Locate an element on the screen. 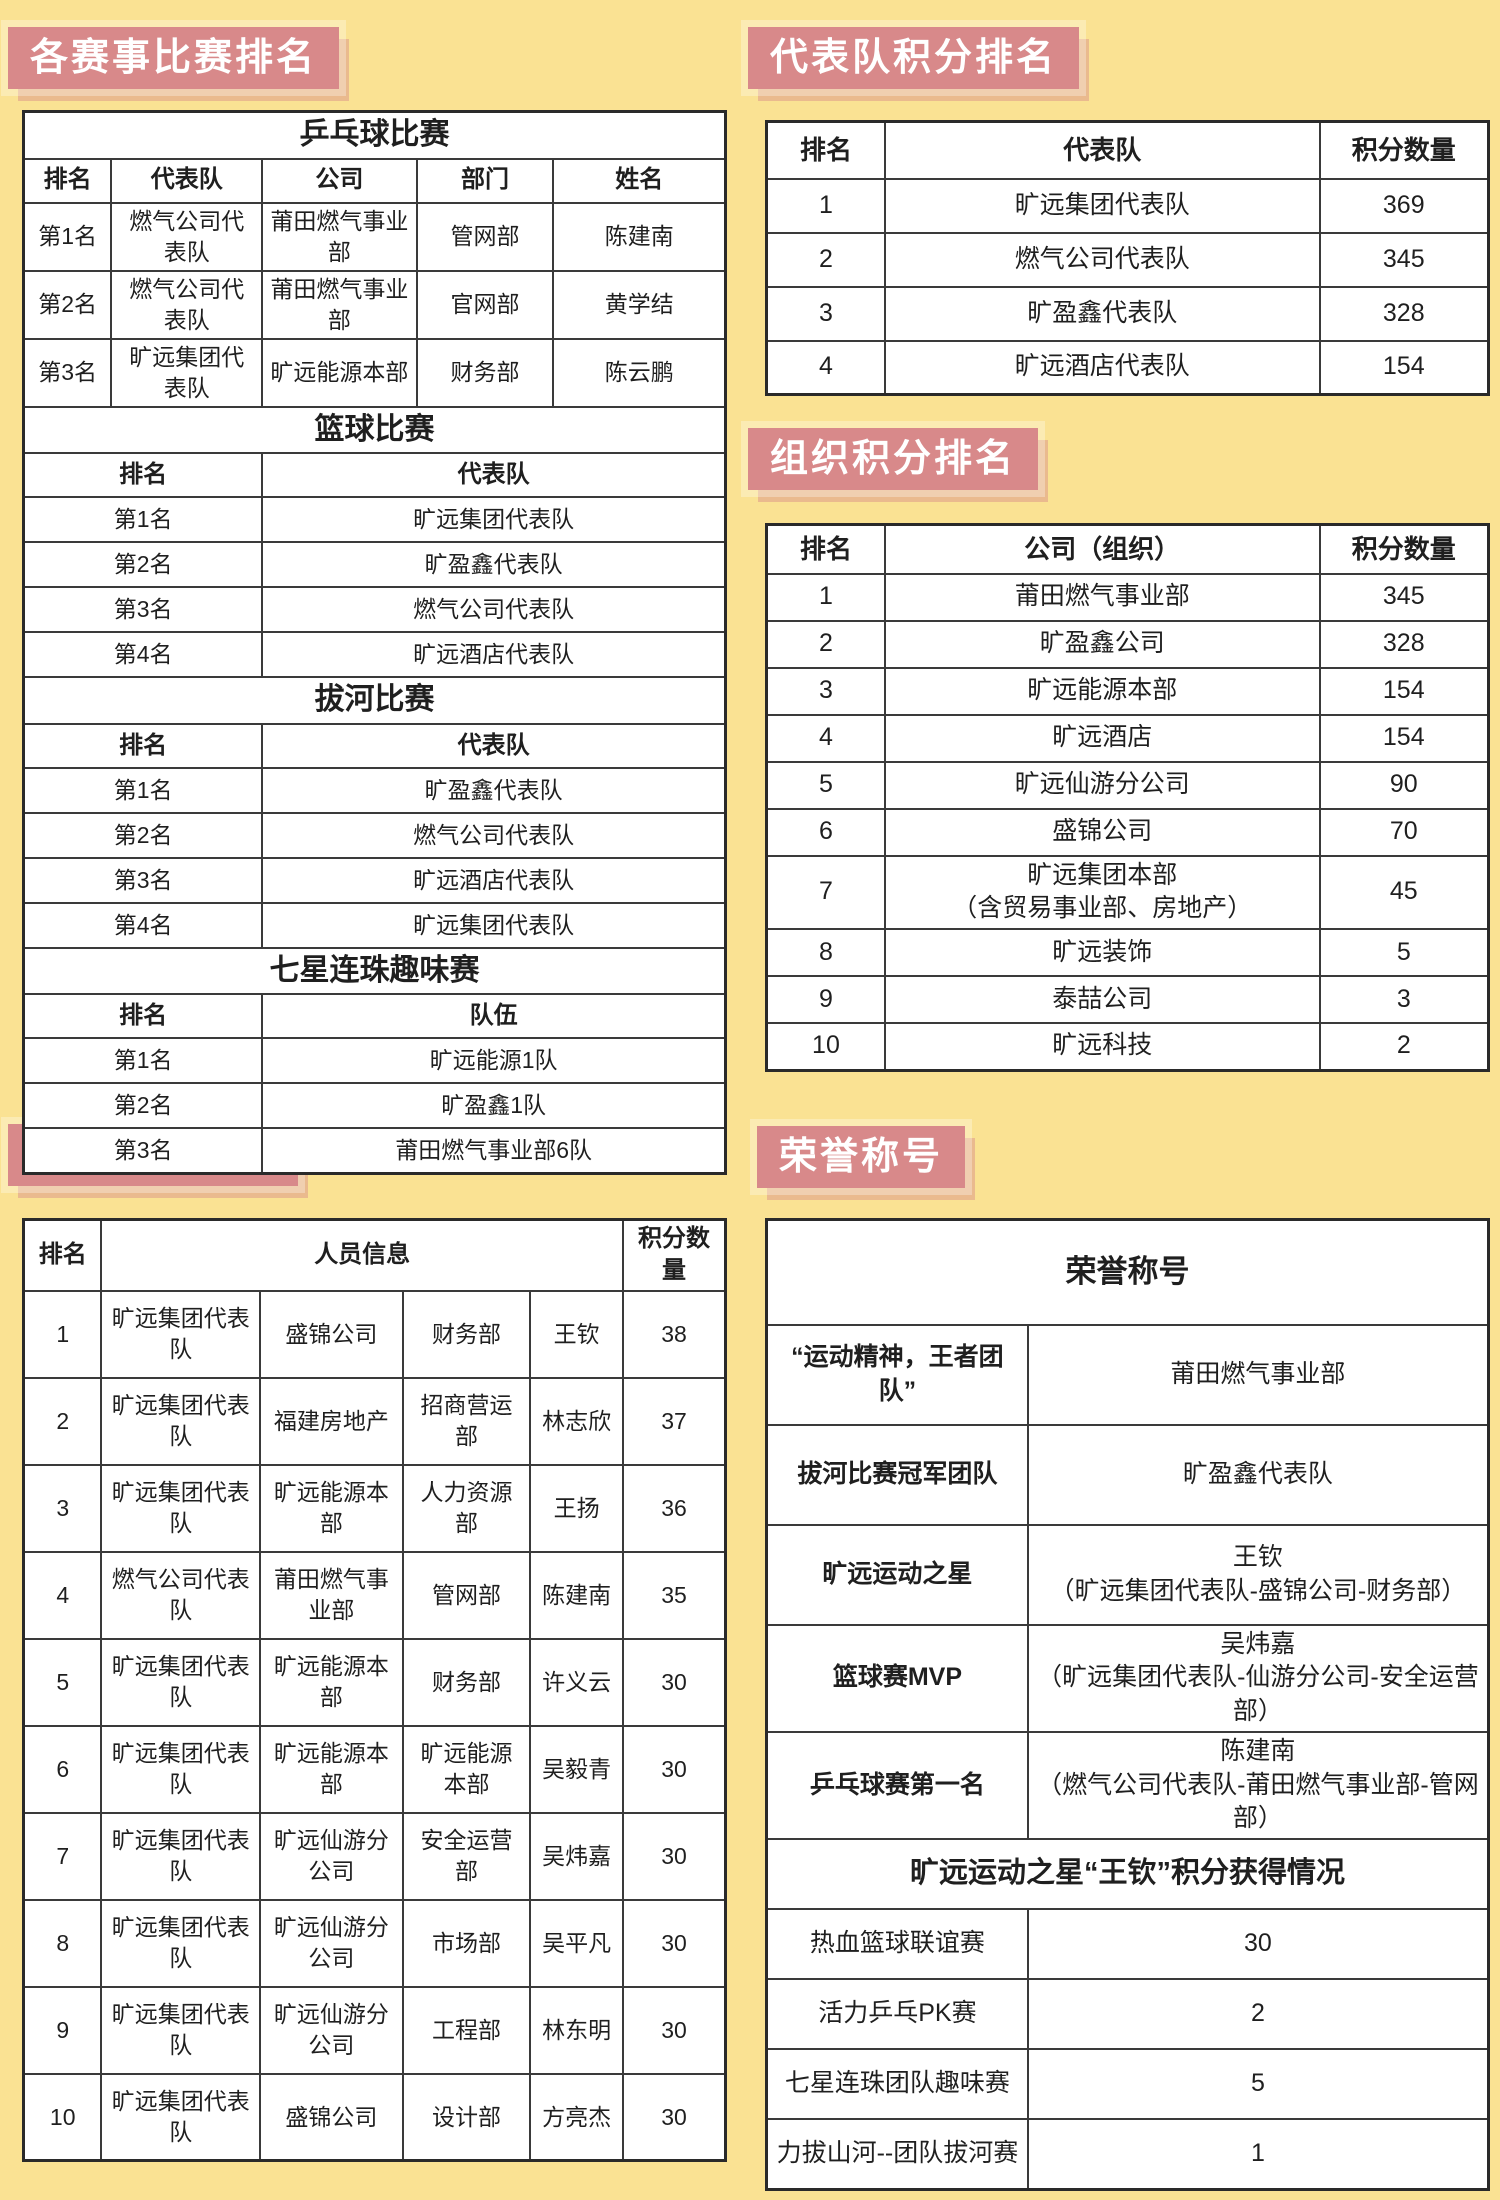 Image resolution: width=1500 pixels, height=2200 pixels. cell: 旷远能源本部 is located at coordinates (331, 1682).